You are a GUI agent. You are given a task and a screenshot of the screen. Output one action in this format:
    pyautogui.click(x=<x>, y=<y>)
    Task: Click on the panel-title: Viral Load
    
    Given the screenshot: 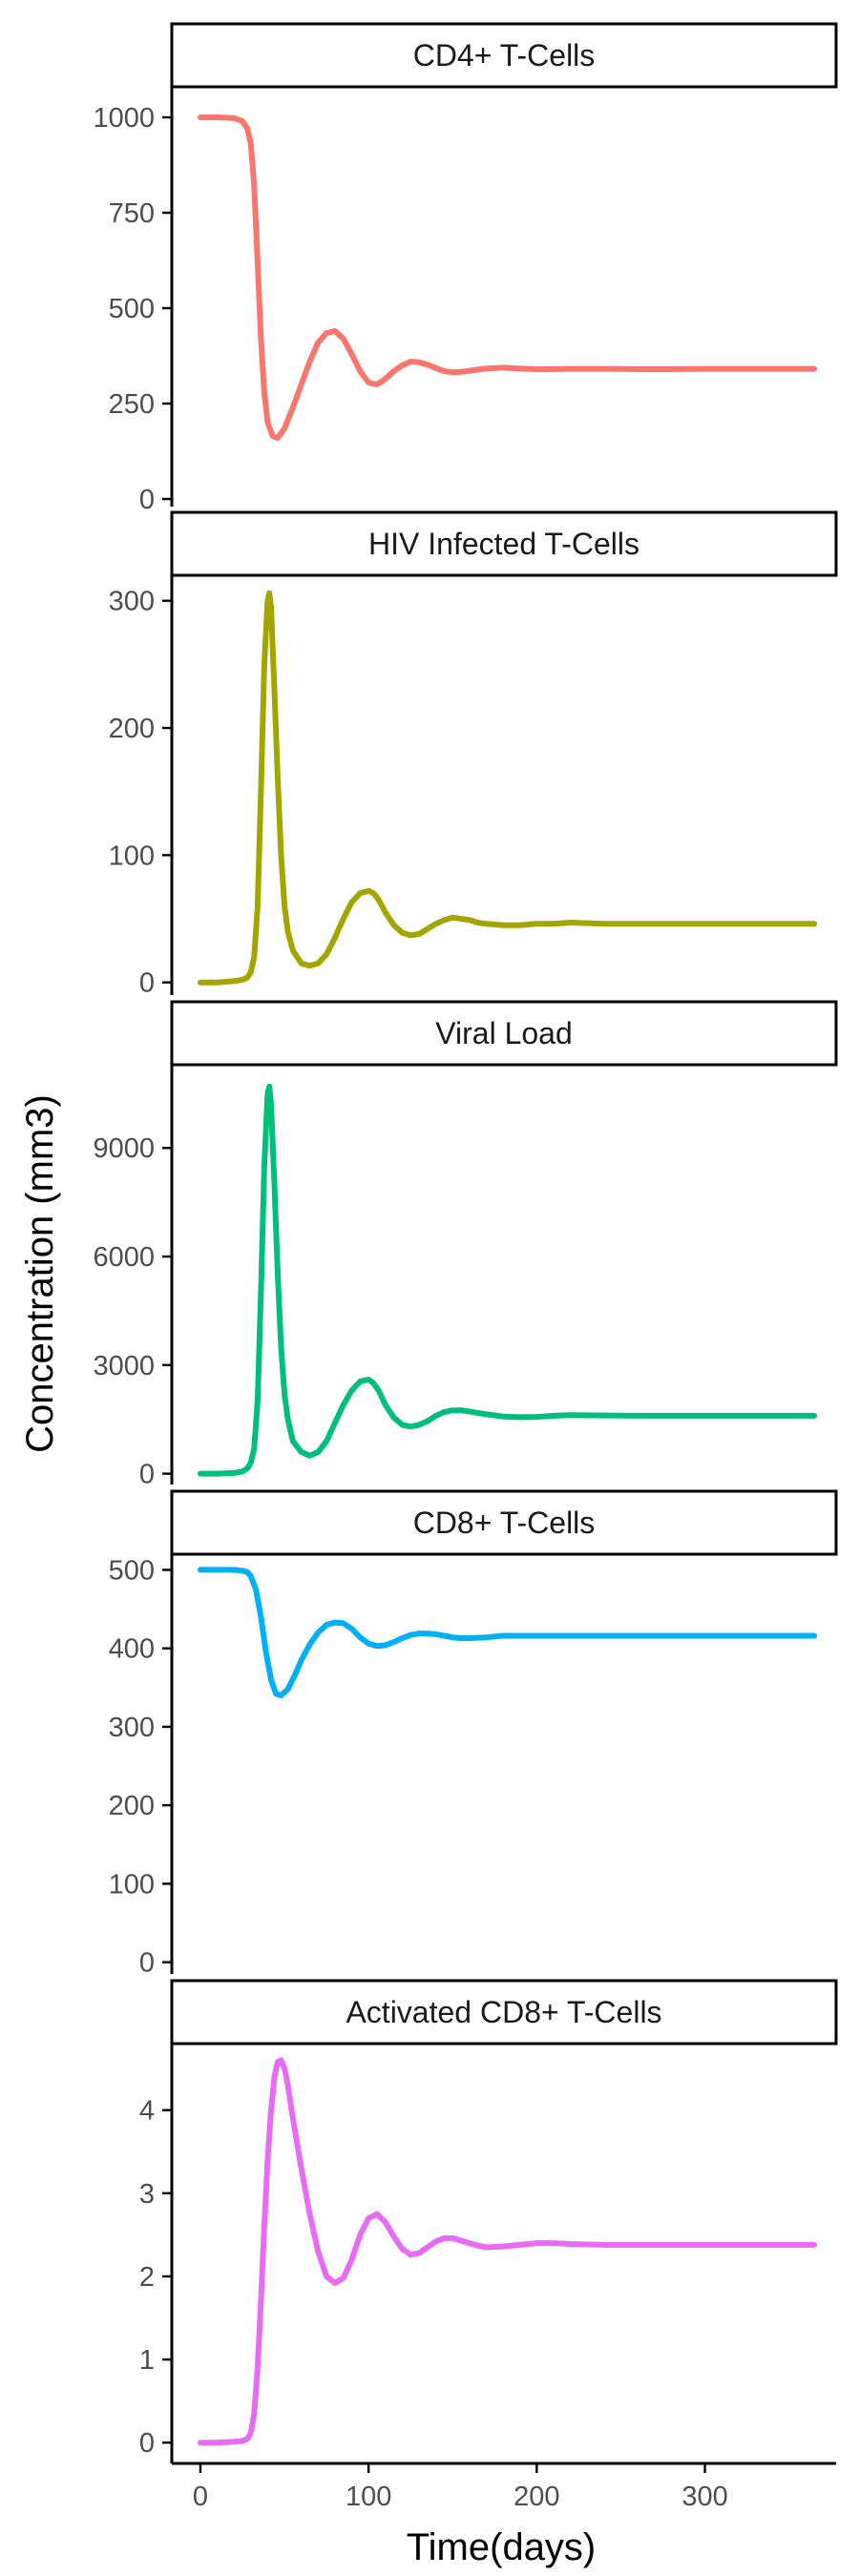 What is the action you would take?
    pyautogui.click(x=504, y=1033)
    